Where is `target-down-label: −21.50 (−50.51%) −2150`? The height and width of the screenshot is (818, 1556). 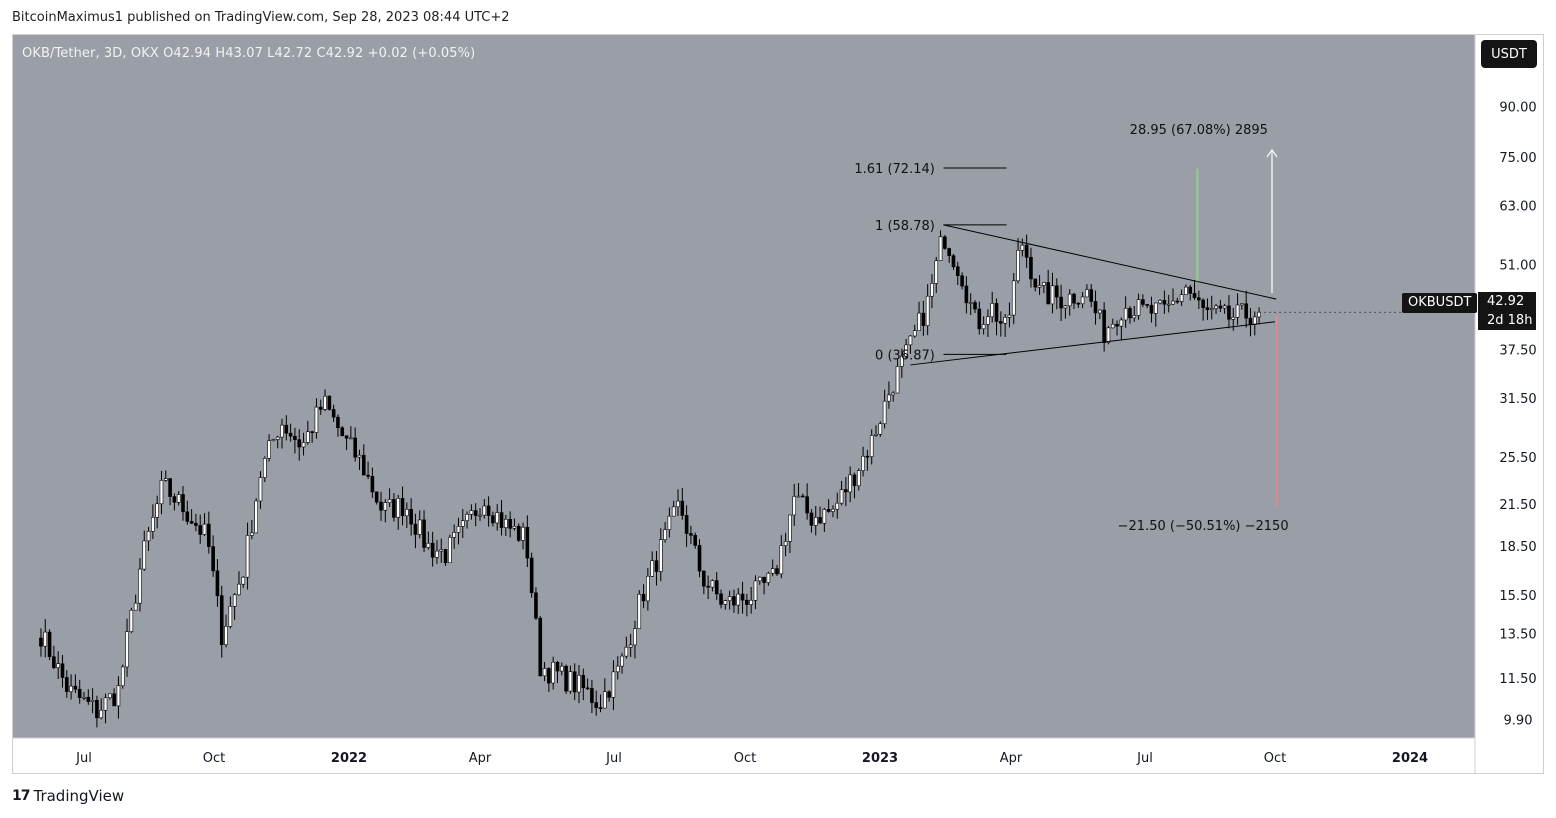
target-down-label: −21.50 (−50.51%) −2150 is located at coordinates (1203, 526).